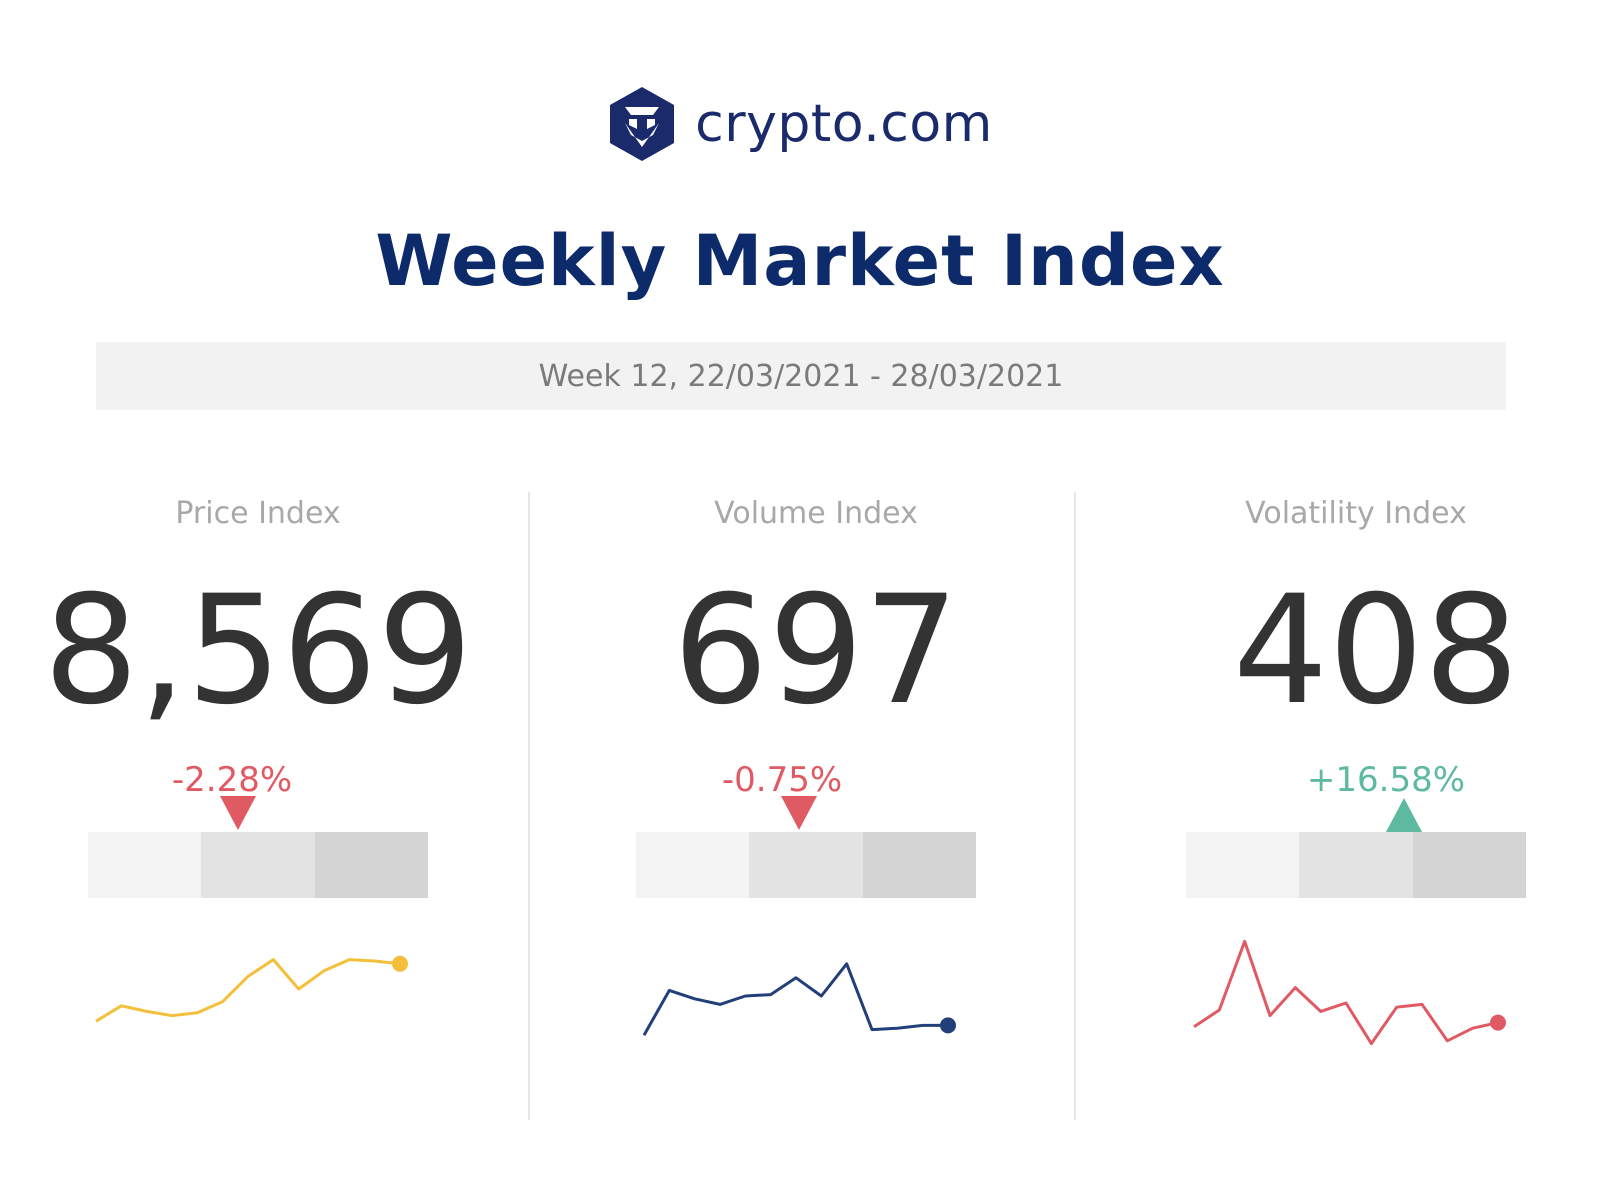 The image size is (1600, 1178). I want to click on page-title: Weekly Market Index, so click(800, 261).